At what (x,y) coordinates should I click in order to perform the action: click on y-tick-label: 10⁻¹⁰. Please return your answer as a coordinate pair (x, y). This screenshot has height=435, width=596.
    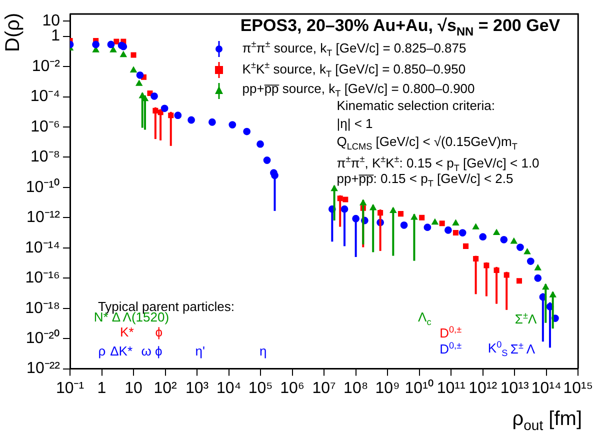
    Looking at the image, I should click on (43, 187).